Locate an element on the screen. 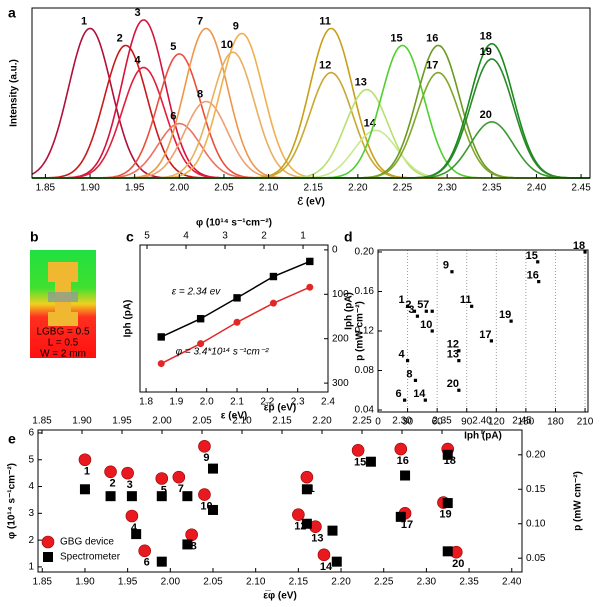 The image size is (600, 607). point-label: 18 is located at coordinates (579, 246).